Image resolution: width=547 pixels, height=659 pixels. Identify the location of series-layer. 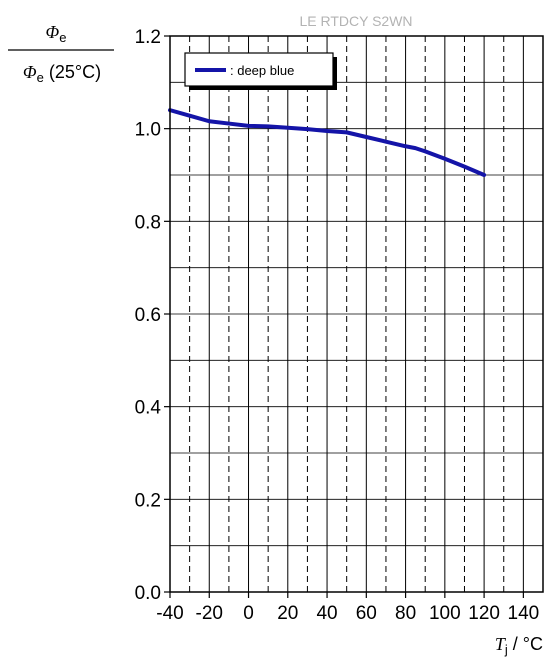
(327, 142).